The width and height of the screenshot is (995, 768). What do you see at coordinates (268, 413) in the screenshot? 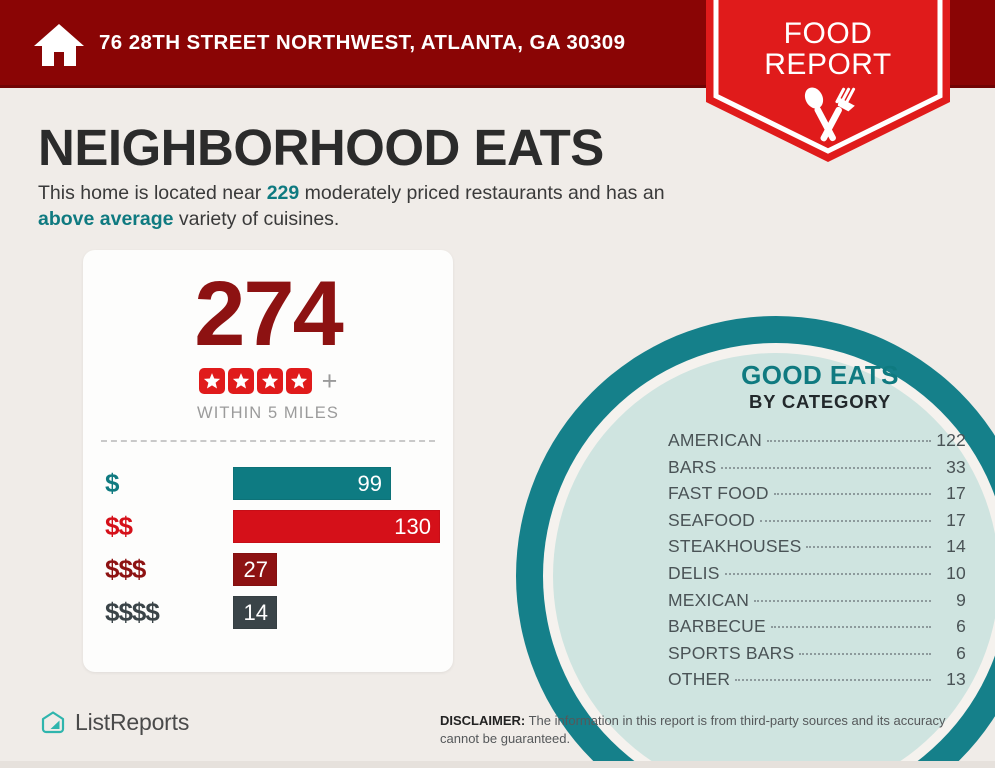
I see `radius-caption: WITHIN 5 MILES` at bounding box center [268, 413].